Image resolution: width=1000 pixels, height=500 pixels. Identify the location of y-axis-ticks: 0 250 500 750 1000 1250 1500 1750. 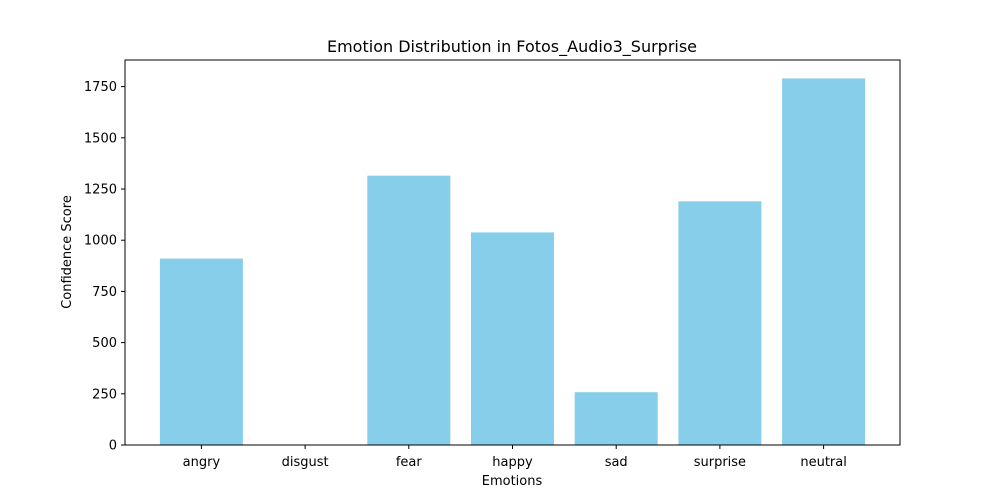
(104, 267).